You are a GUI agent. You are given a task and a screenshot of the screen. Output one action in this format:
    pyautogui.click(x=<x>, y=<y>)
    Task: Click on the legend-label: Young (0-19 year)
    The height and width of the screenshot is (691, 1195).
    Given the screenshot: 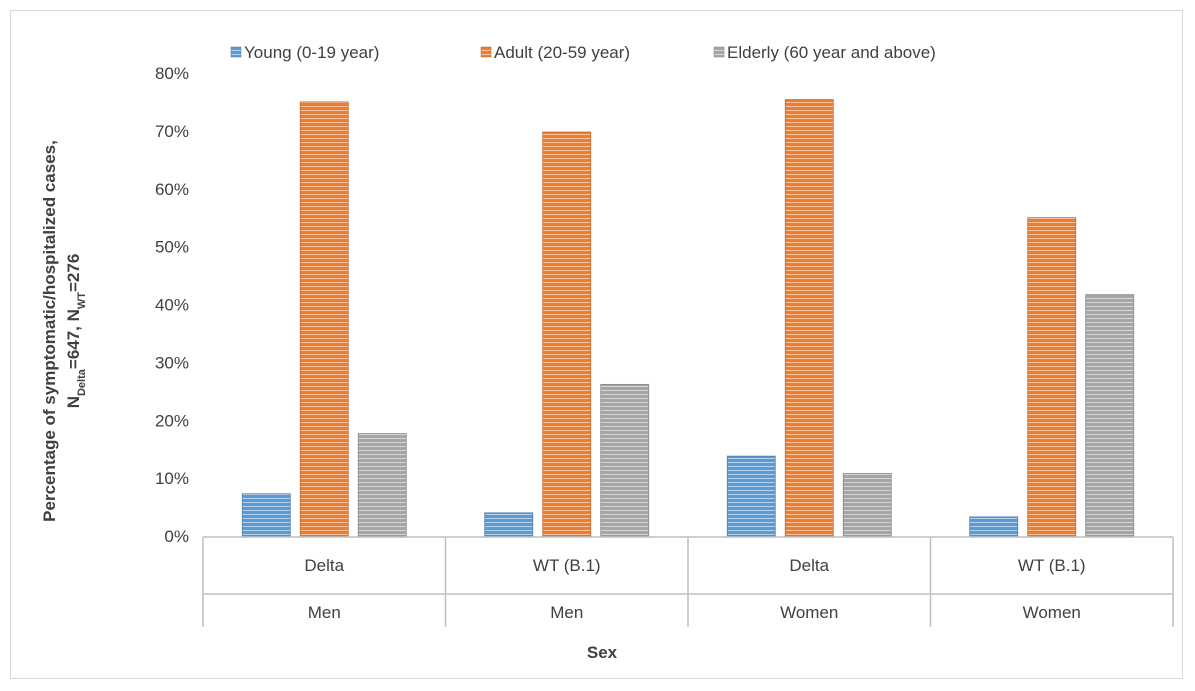 What is the action you would take?
    pyautogui.click(x=311, y=52)
    